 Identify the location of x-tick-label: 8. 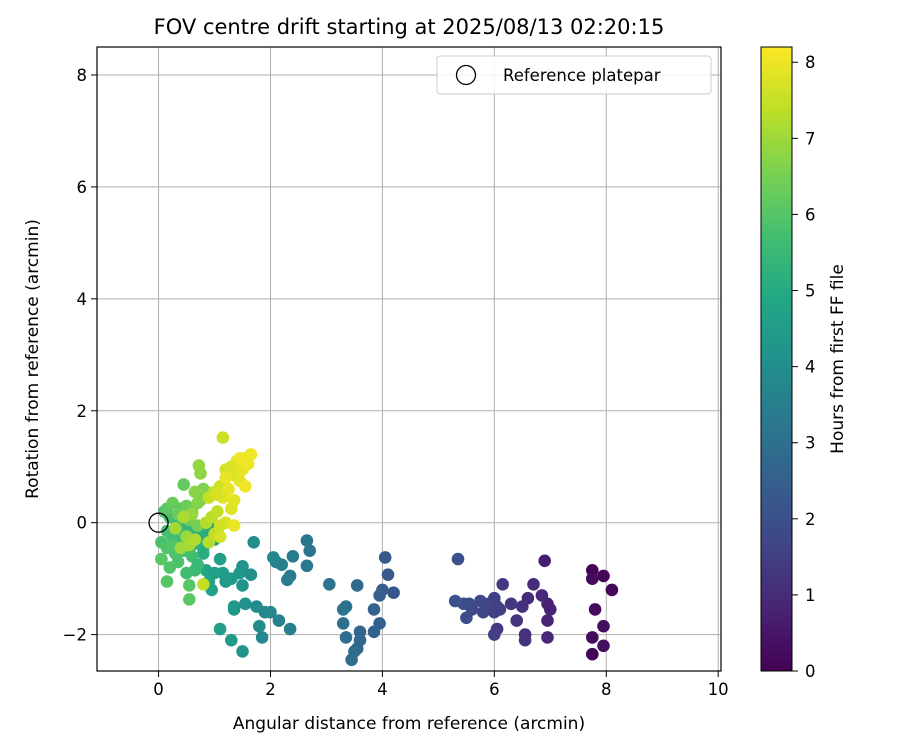
(606, 689).